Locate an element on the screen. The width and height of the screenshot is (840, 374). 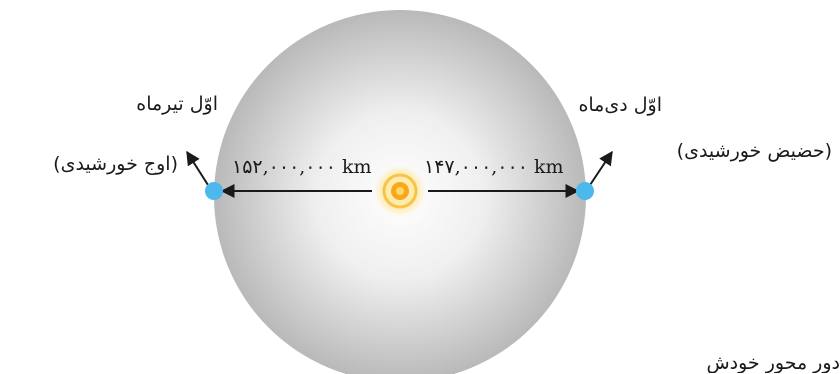
aphelion-note-label: (اوج خورشیدی) is located at coordinates (115, 164).